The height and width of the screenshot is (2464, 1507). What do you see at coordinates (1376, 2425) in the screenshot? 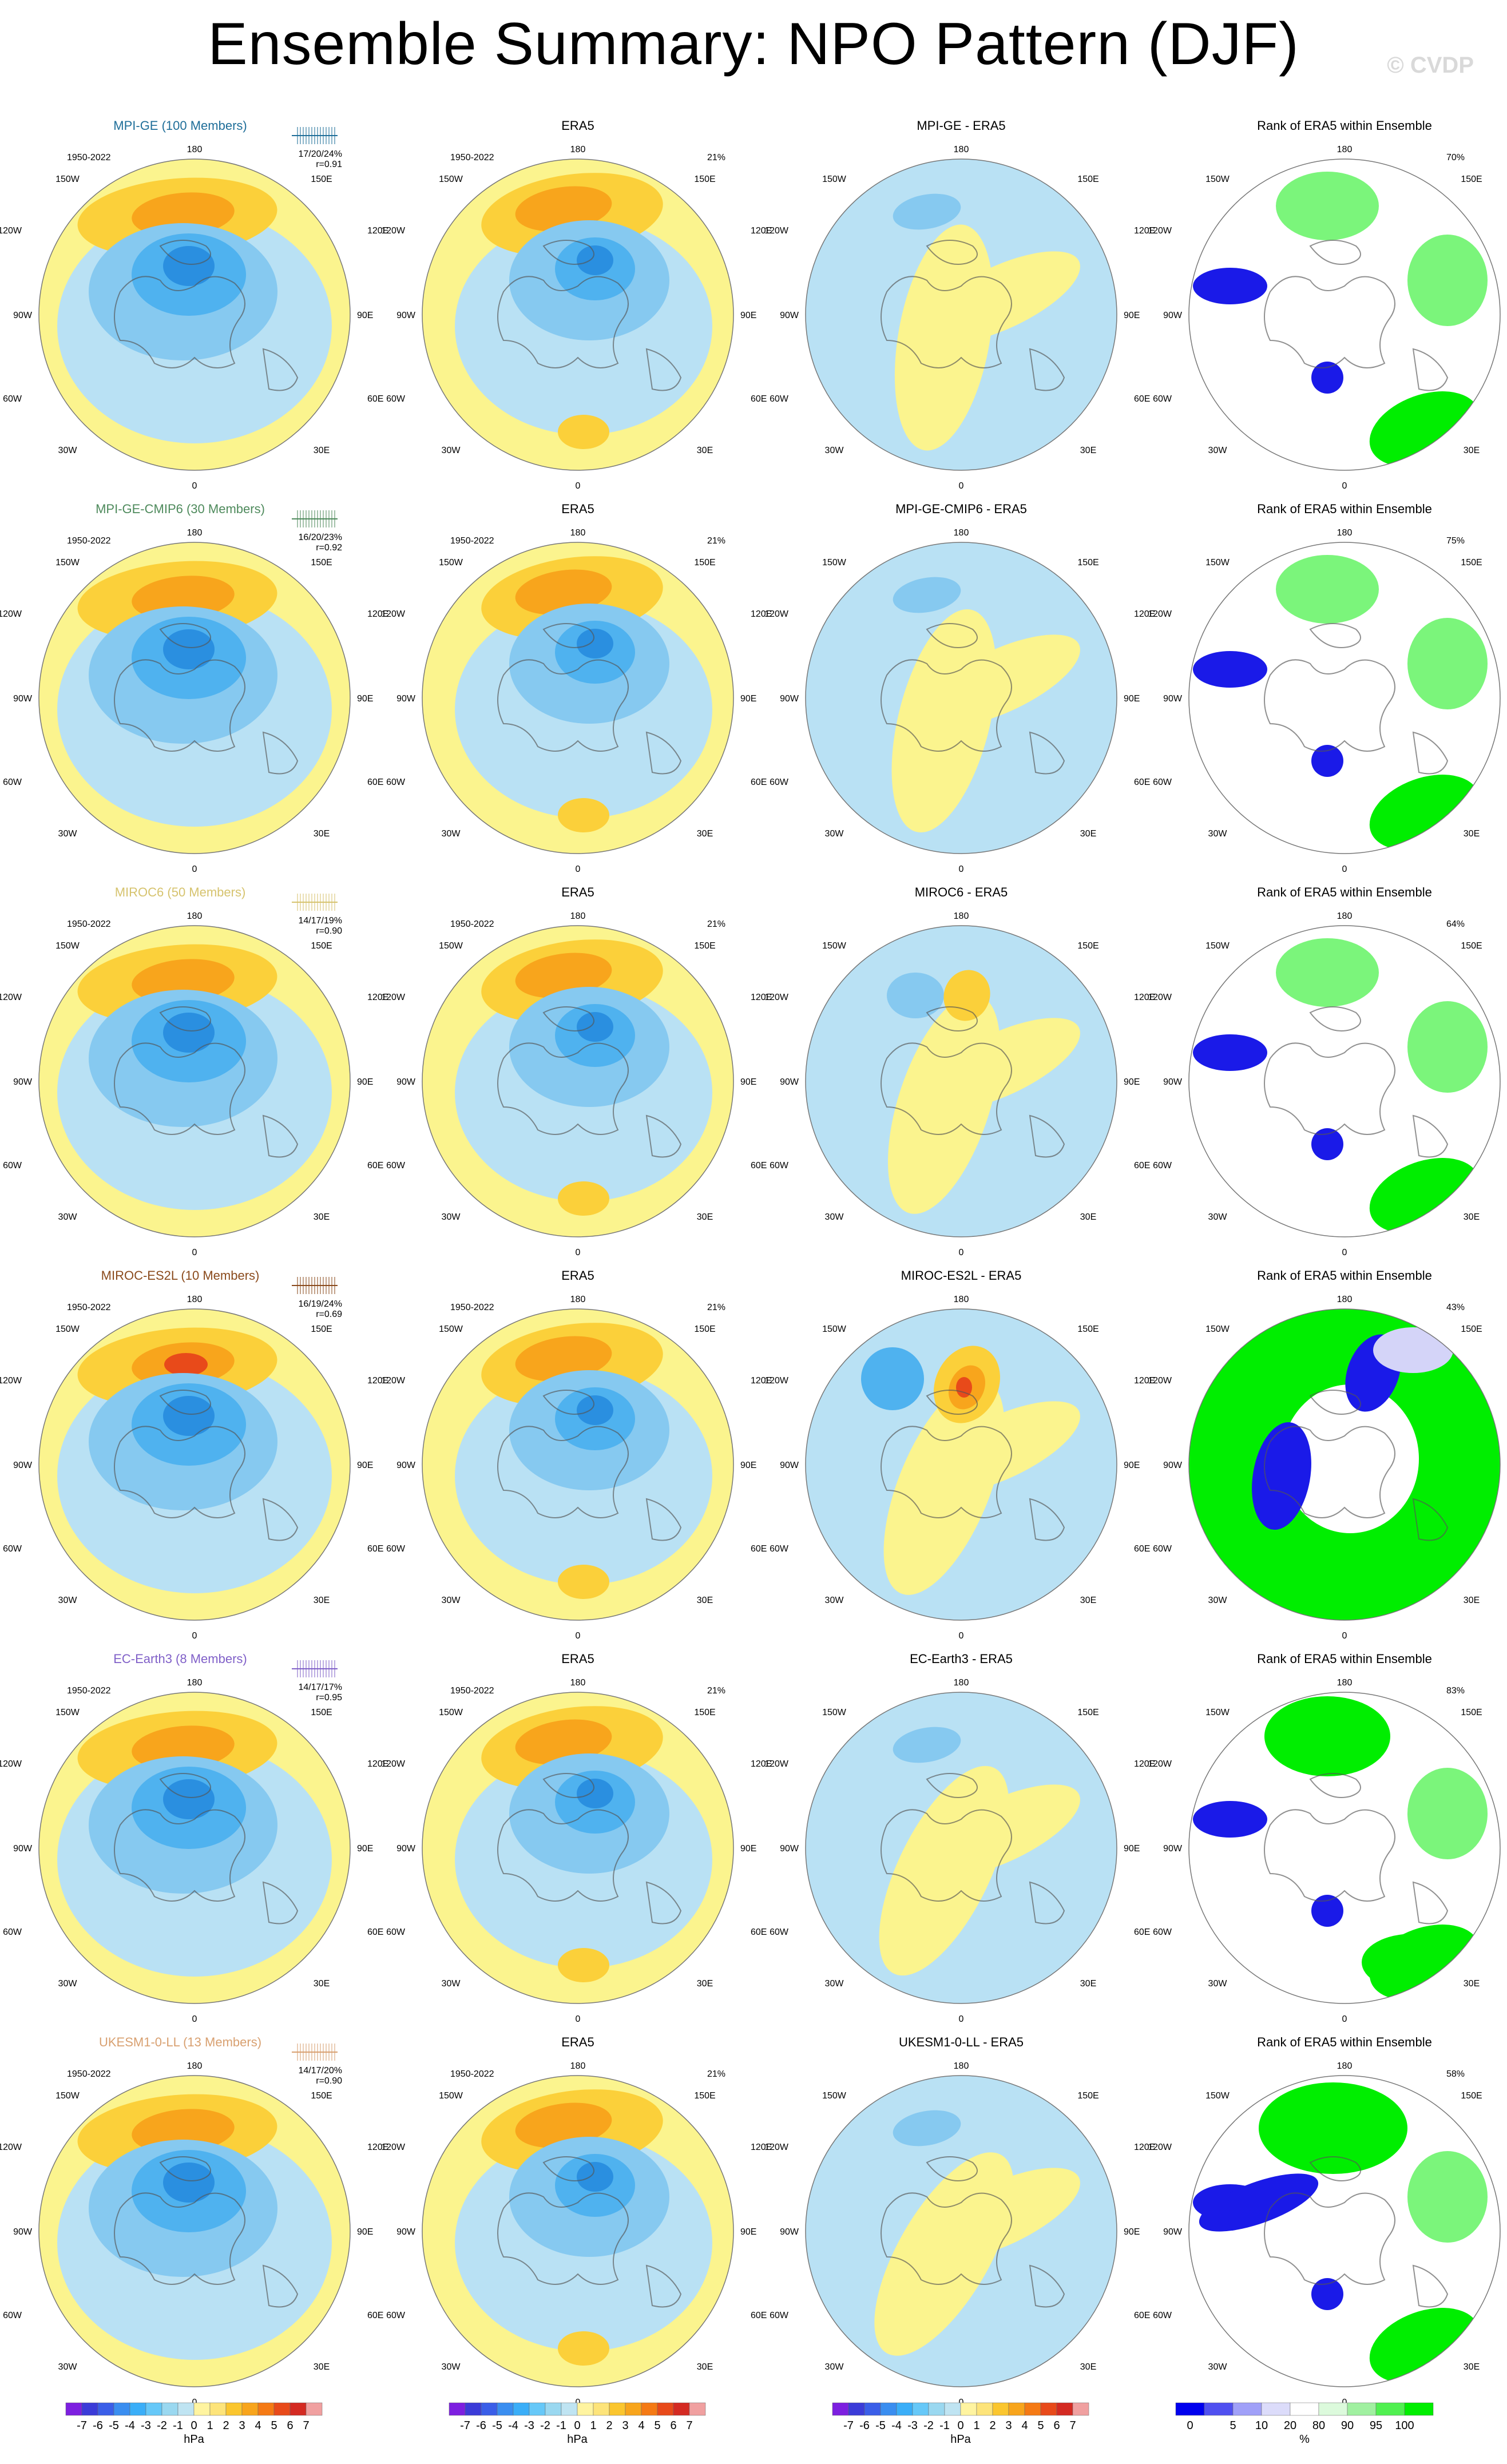
I see `colorbar-tick-label: 95` at bounding box center [1376, 2425].